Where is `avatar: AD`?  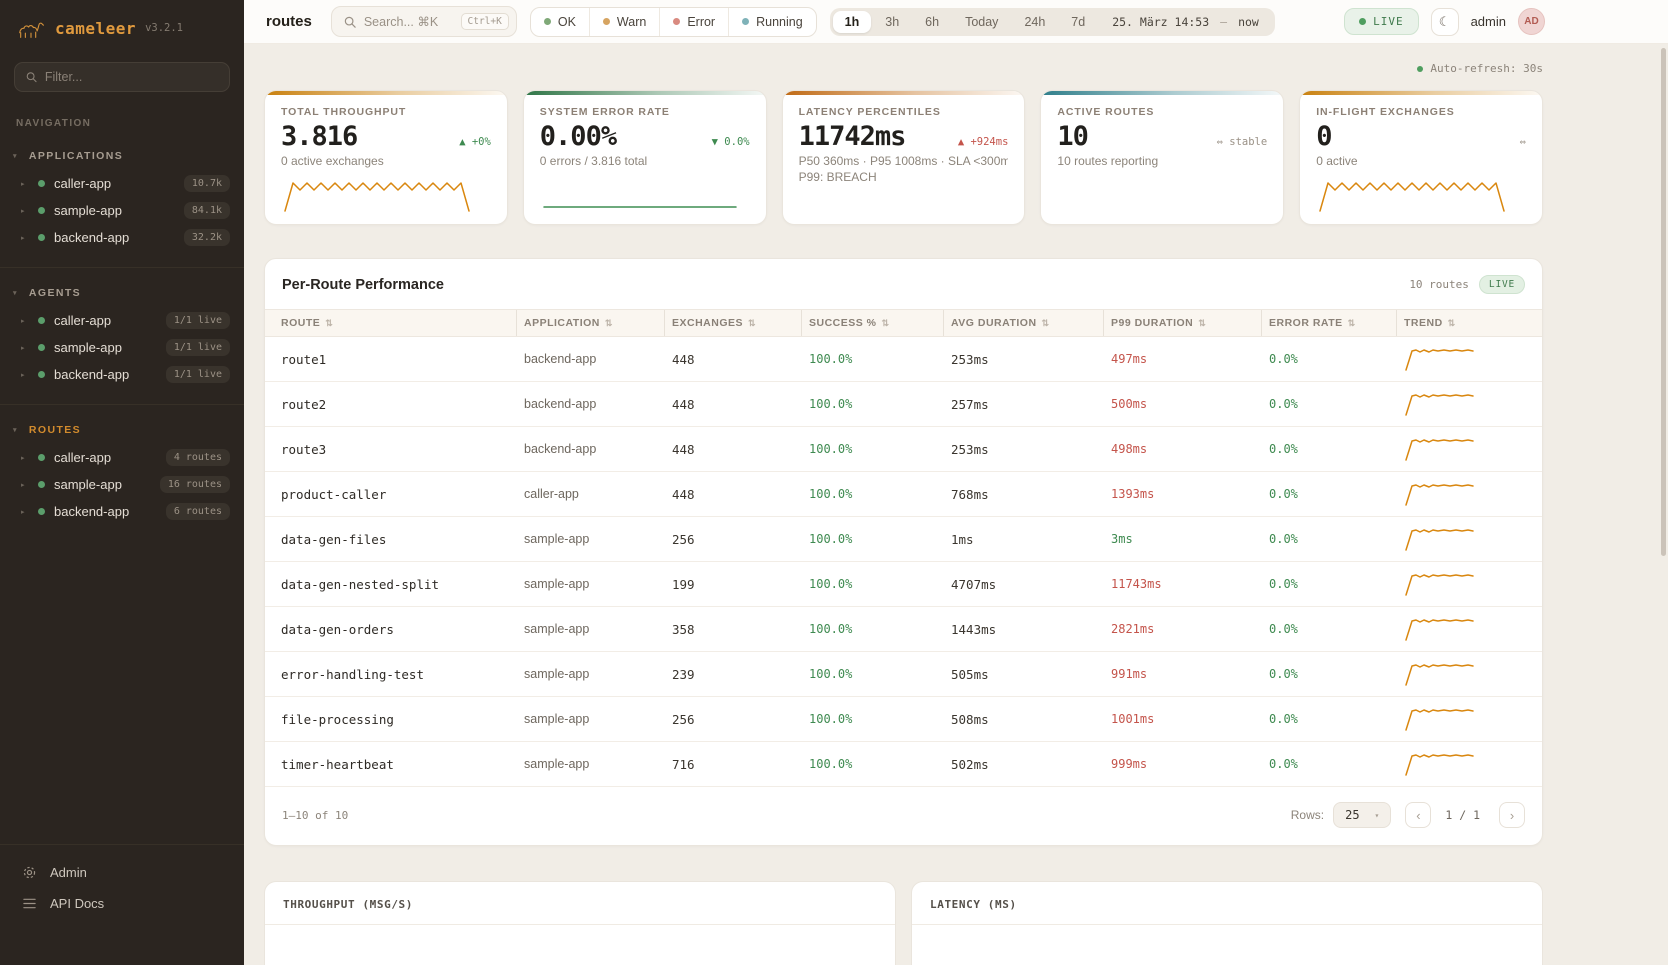 avatar: AD is located at coordinates (1531, 21).